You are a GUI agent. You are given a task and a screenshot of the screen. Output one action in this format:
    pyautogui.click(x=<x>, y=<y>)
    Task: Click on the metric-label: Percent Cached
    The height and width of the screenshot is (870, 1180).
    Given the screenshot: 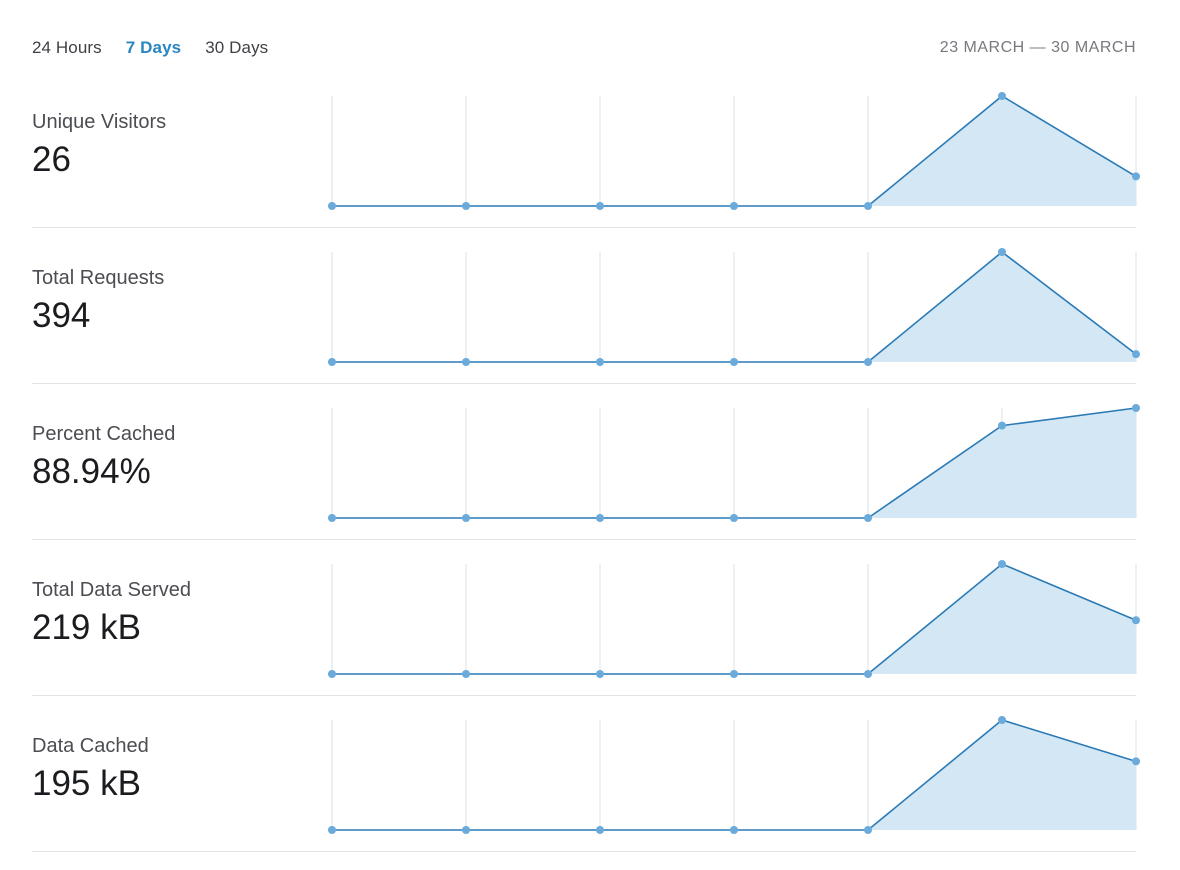 What is the action you would take?
    pyautogui.click(x=104, y=434)
    